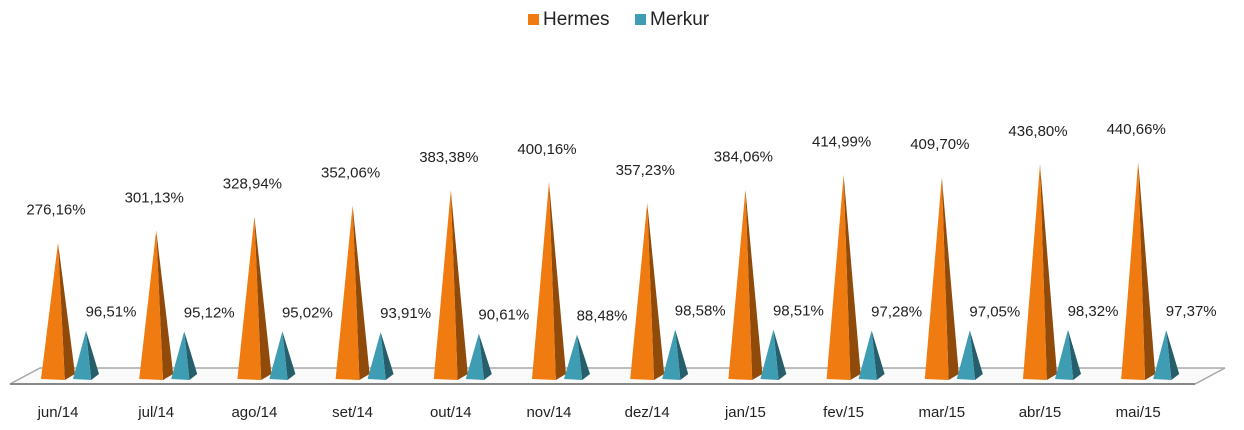 This screenshot has width=1244, height=430. I want to click on value-label: 400,16%, so click(546, 149).